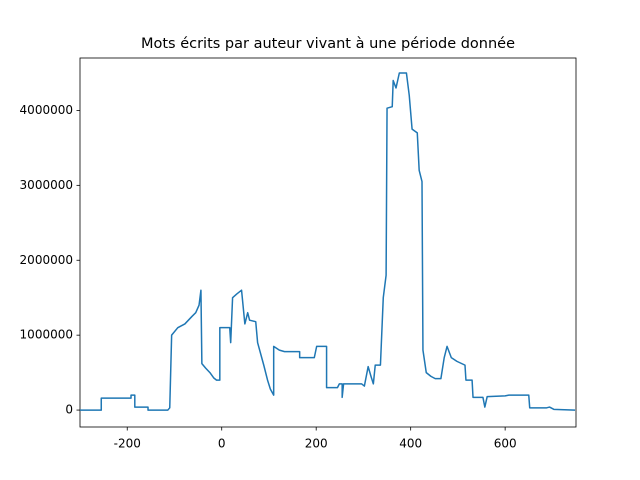  What do you see at coordinates (505, 444) in the screenshot?
I see `x-tick-label: 600` at bounding box center [505, 444].